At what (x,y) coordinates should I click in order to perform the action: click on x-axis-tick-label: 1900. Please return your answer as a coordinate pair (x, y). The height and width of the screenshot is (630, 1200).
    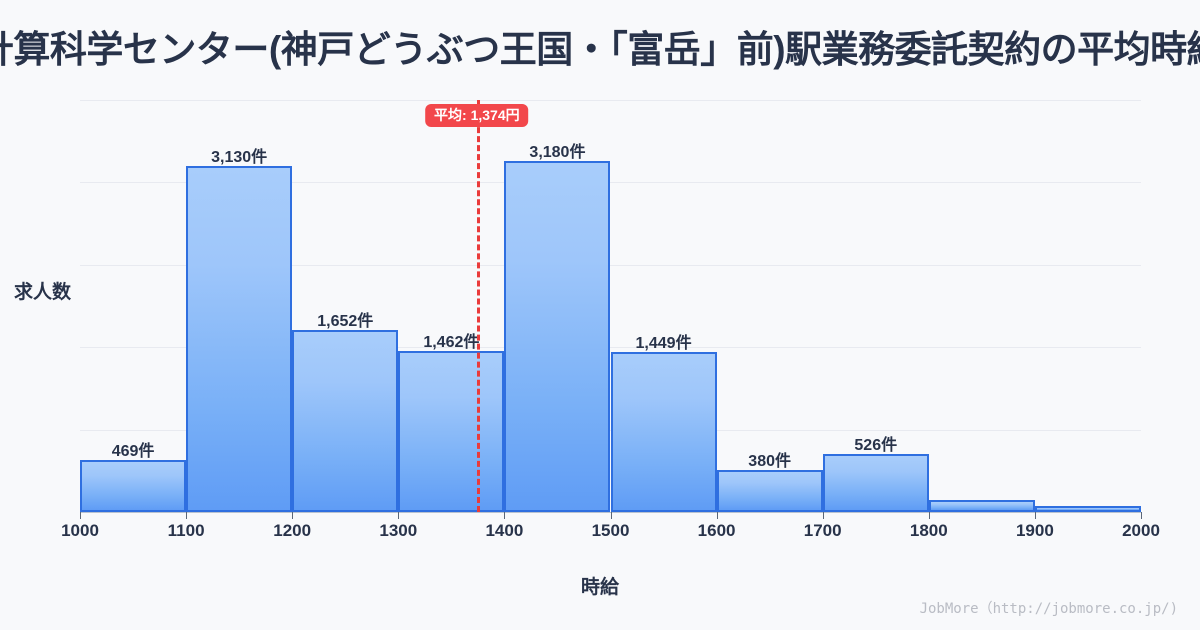
    Looking at the image, I should click on (1034, 530).